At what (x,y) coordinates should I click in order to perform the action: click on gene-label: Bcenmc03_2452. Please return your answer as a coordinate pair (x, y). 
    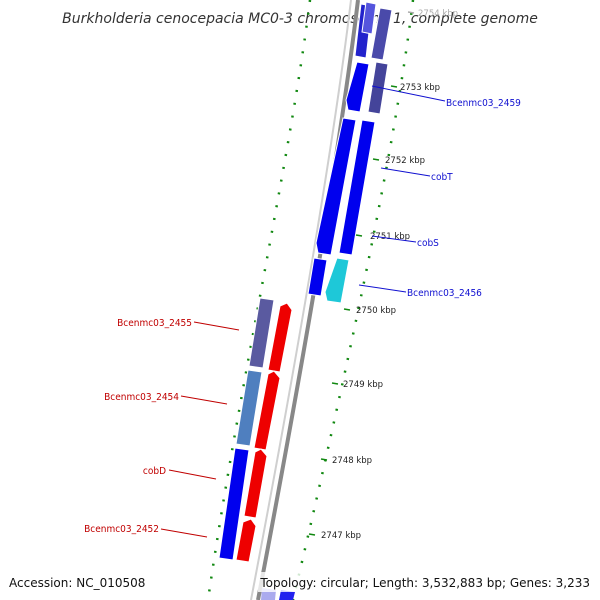
    Looking at the image, I should click on (121, 529).